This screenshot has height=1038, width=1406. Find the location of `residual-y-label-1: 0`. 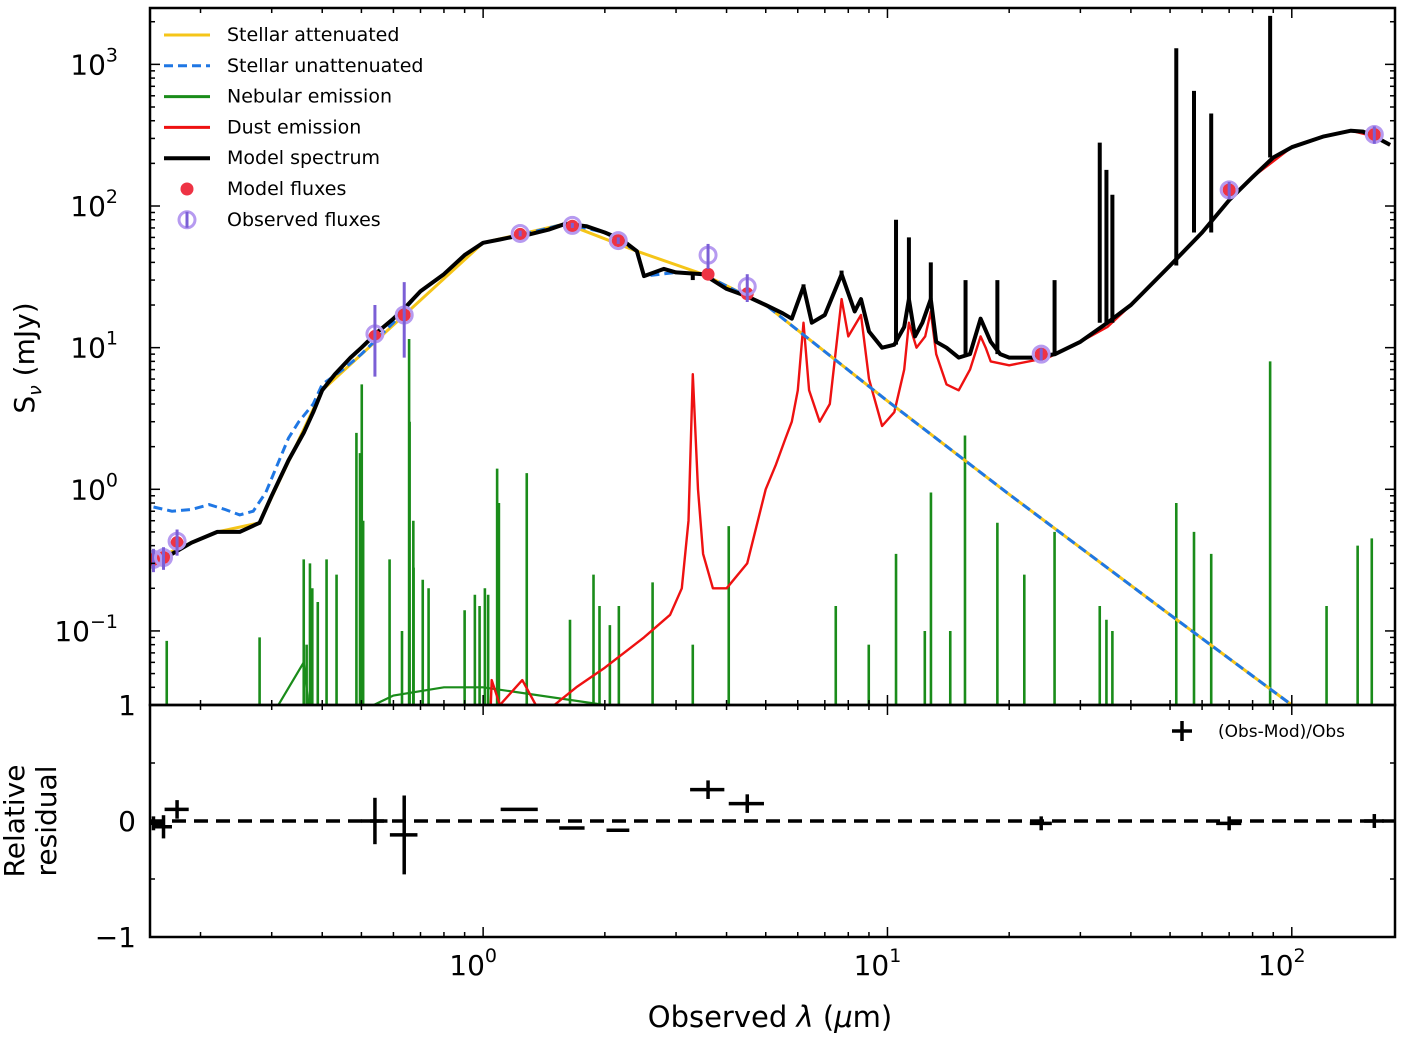

residual-y-label-1: 0 is located at coordinates (127, 821).